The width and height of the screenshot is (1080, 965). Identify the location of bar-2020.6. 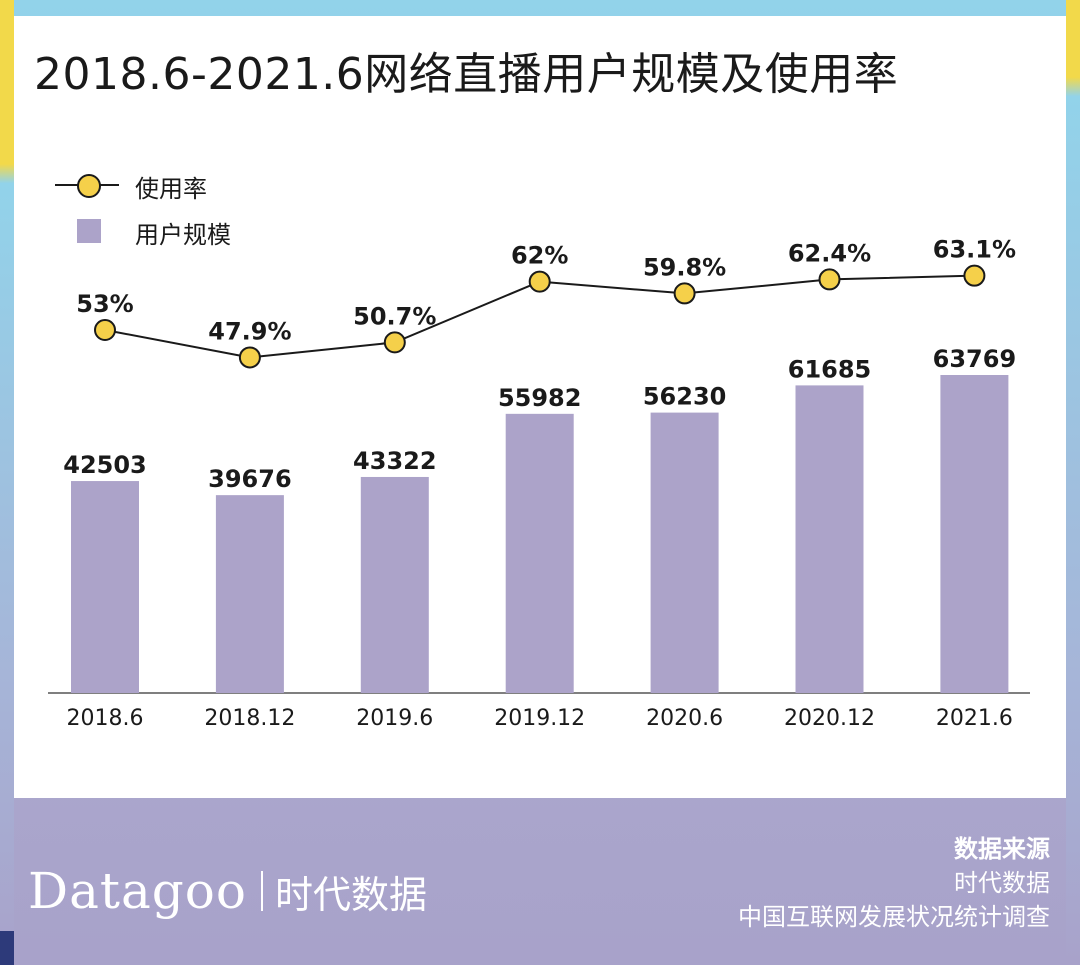
(684, 552).